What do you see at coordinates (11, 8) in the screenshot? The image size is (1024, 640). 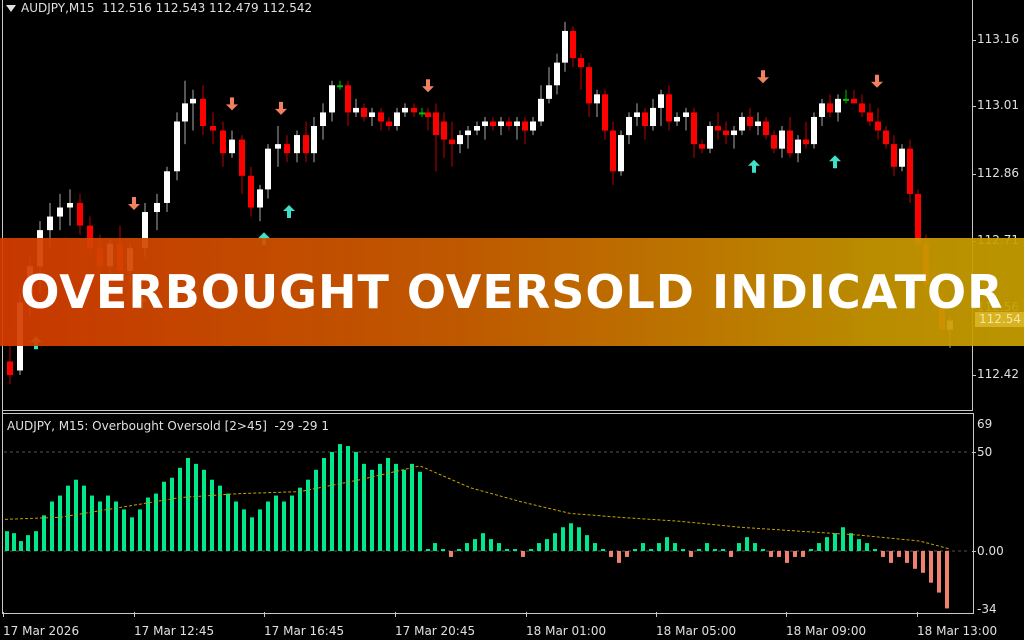 I see `dropdown-triangle-icon` at bounding box center [11, 8].